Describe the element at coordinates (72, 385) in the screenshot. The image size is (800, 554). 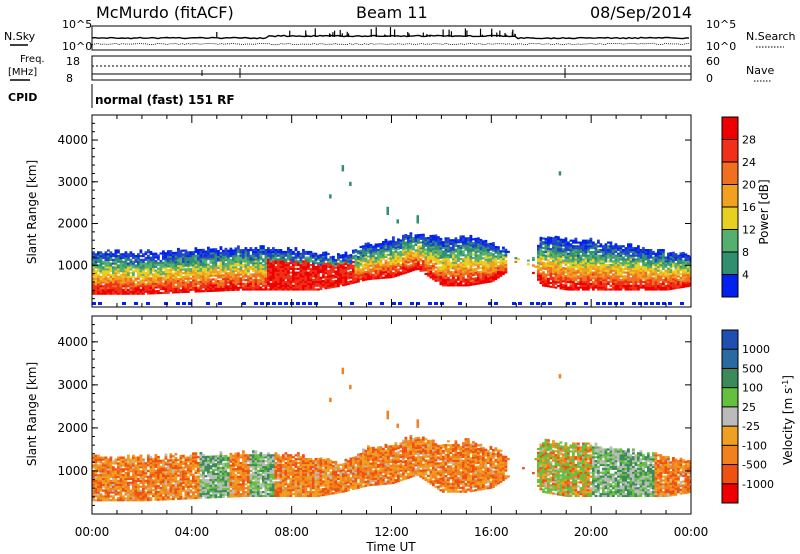
I see `velocity-ytick-label: 3000` at that location.